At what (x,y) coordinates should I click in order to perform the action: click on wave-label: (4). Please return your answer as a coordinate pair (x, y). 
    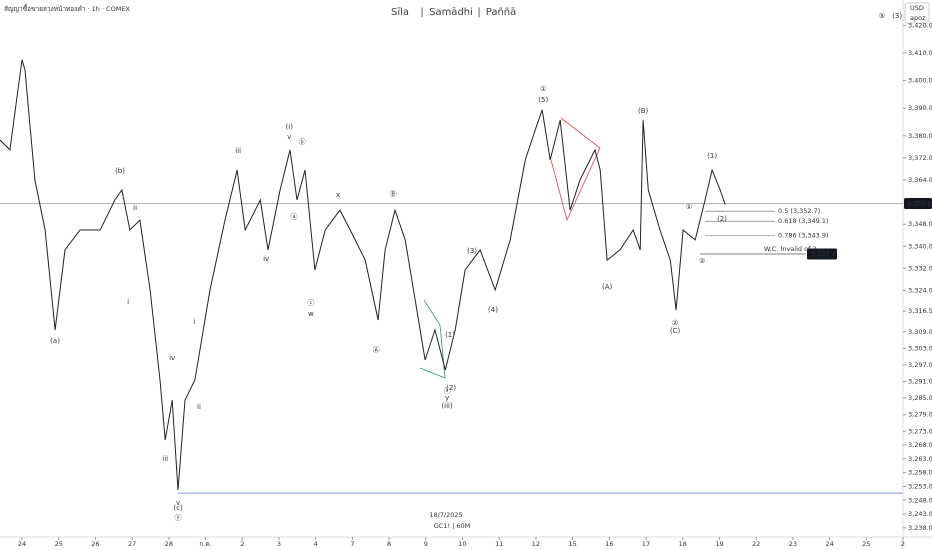
    Looking at the image, I should click on (493, 310).